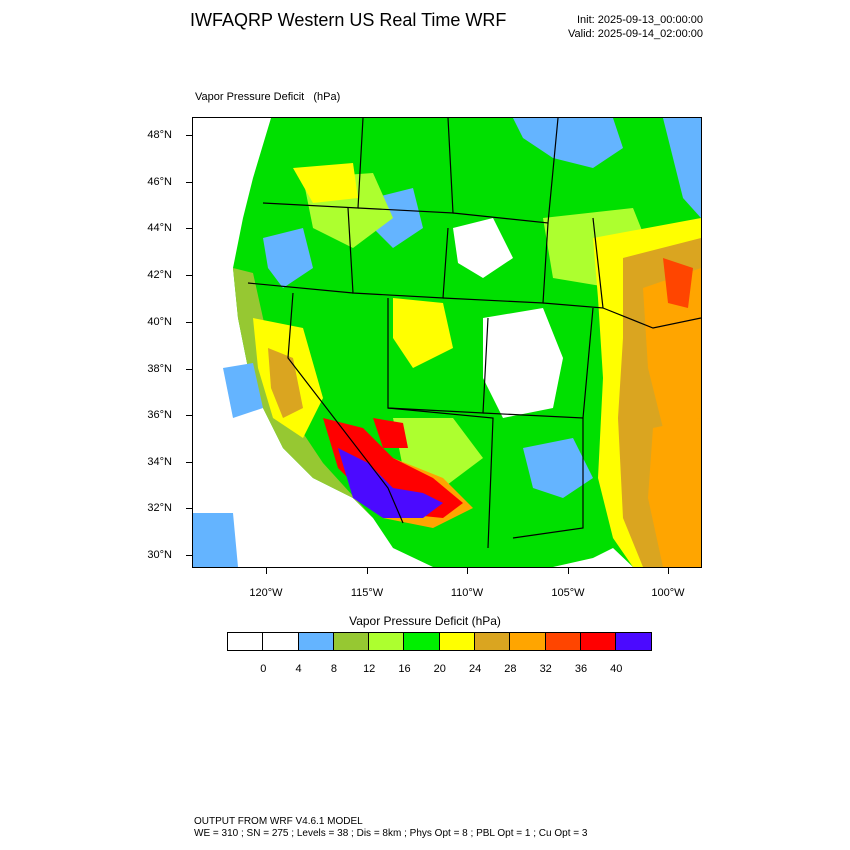  I want to click on colorbar-tick-label: 28, so click(510, 669).